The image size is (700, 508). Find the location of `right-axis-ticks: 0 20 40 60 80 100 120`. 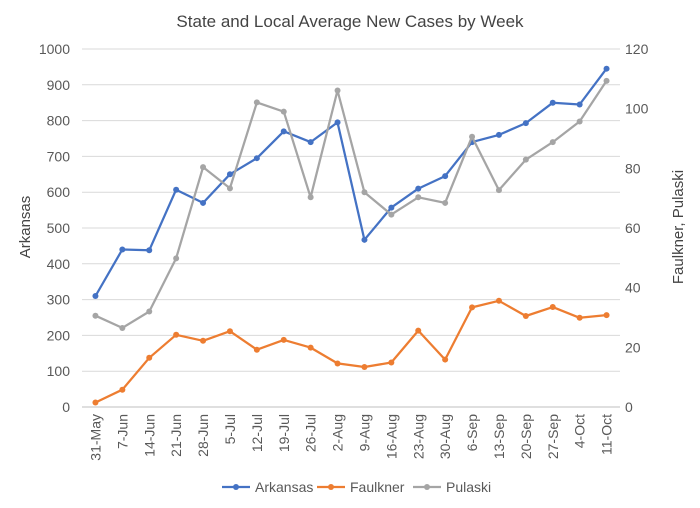

right-axis-ticks: 0 20 40 60 80 100 120 is located at coordinates (637, 228).